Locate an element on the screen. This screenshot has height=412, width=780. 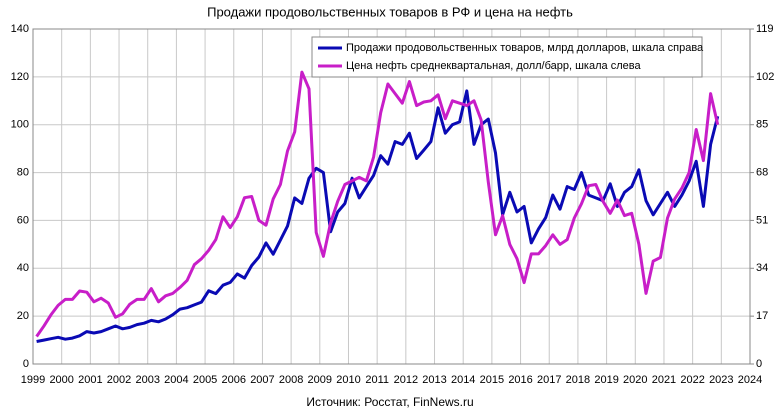
x-tick-label: 2010 is located at coordinates (348, 380).